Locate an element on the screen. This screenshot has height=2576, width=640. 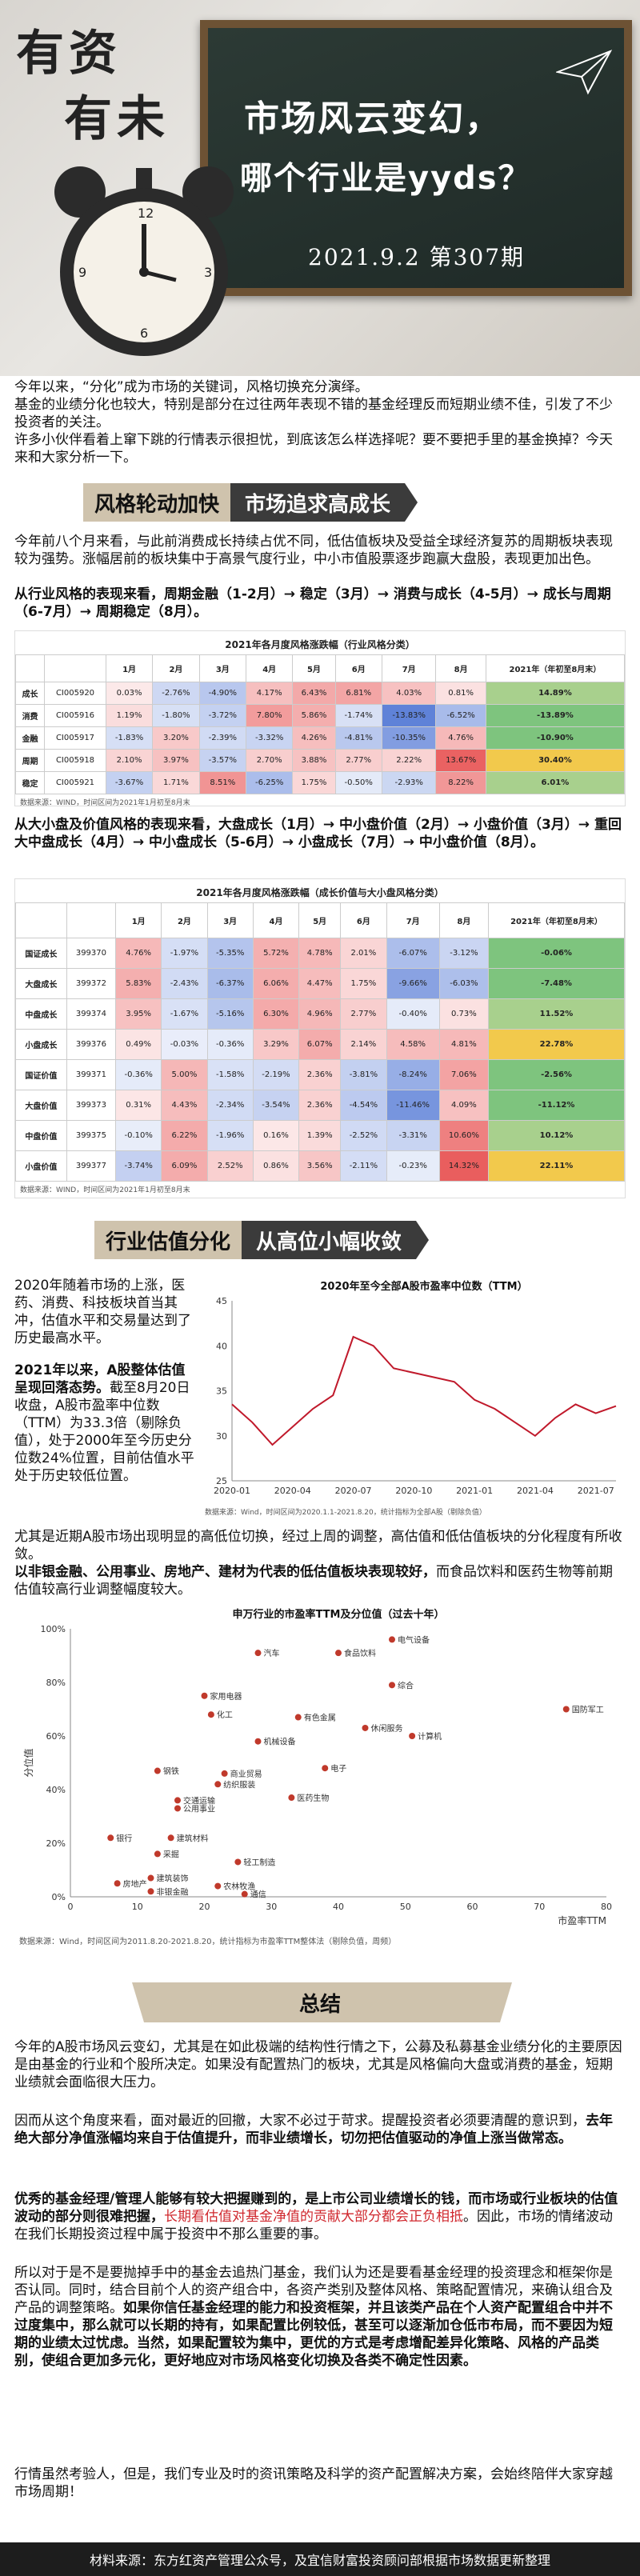
industry-label: 食品饮料 is located at coordinates (360, 1653).